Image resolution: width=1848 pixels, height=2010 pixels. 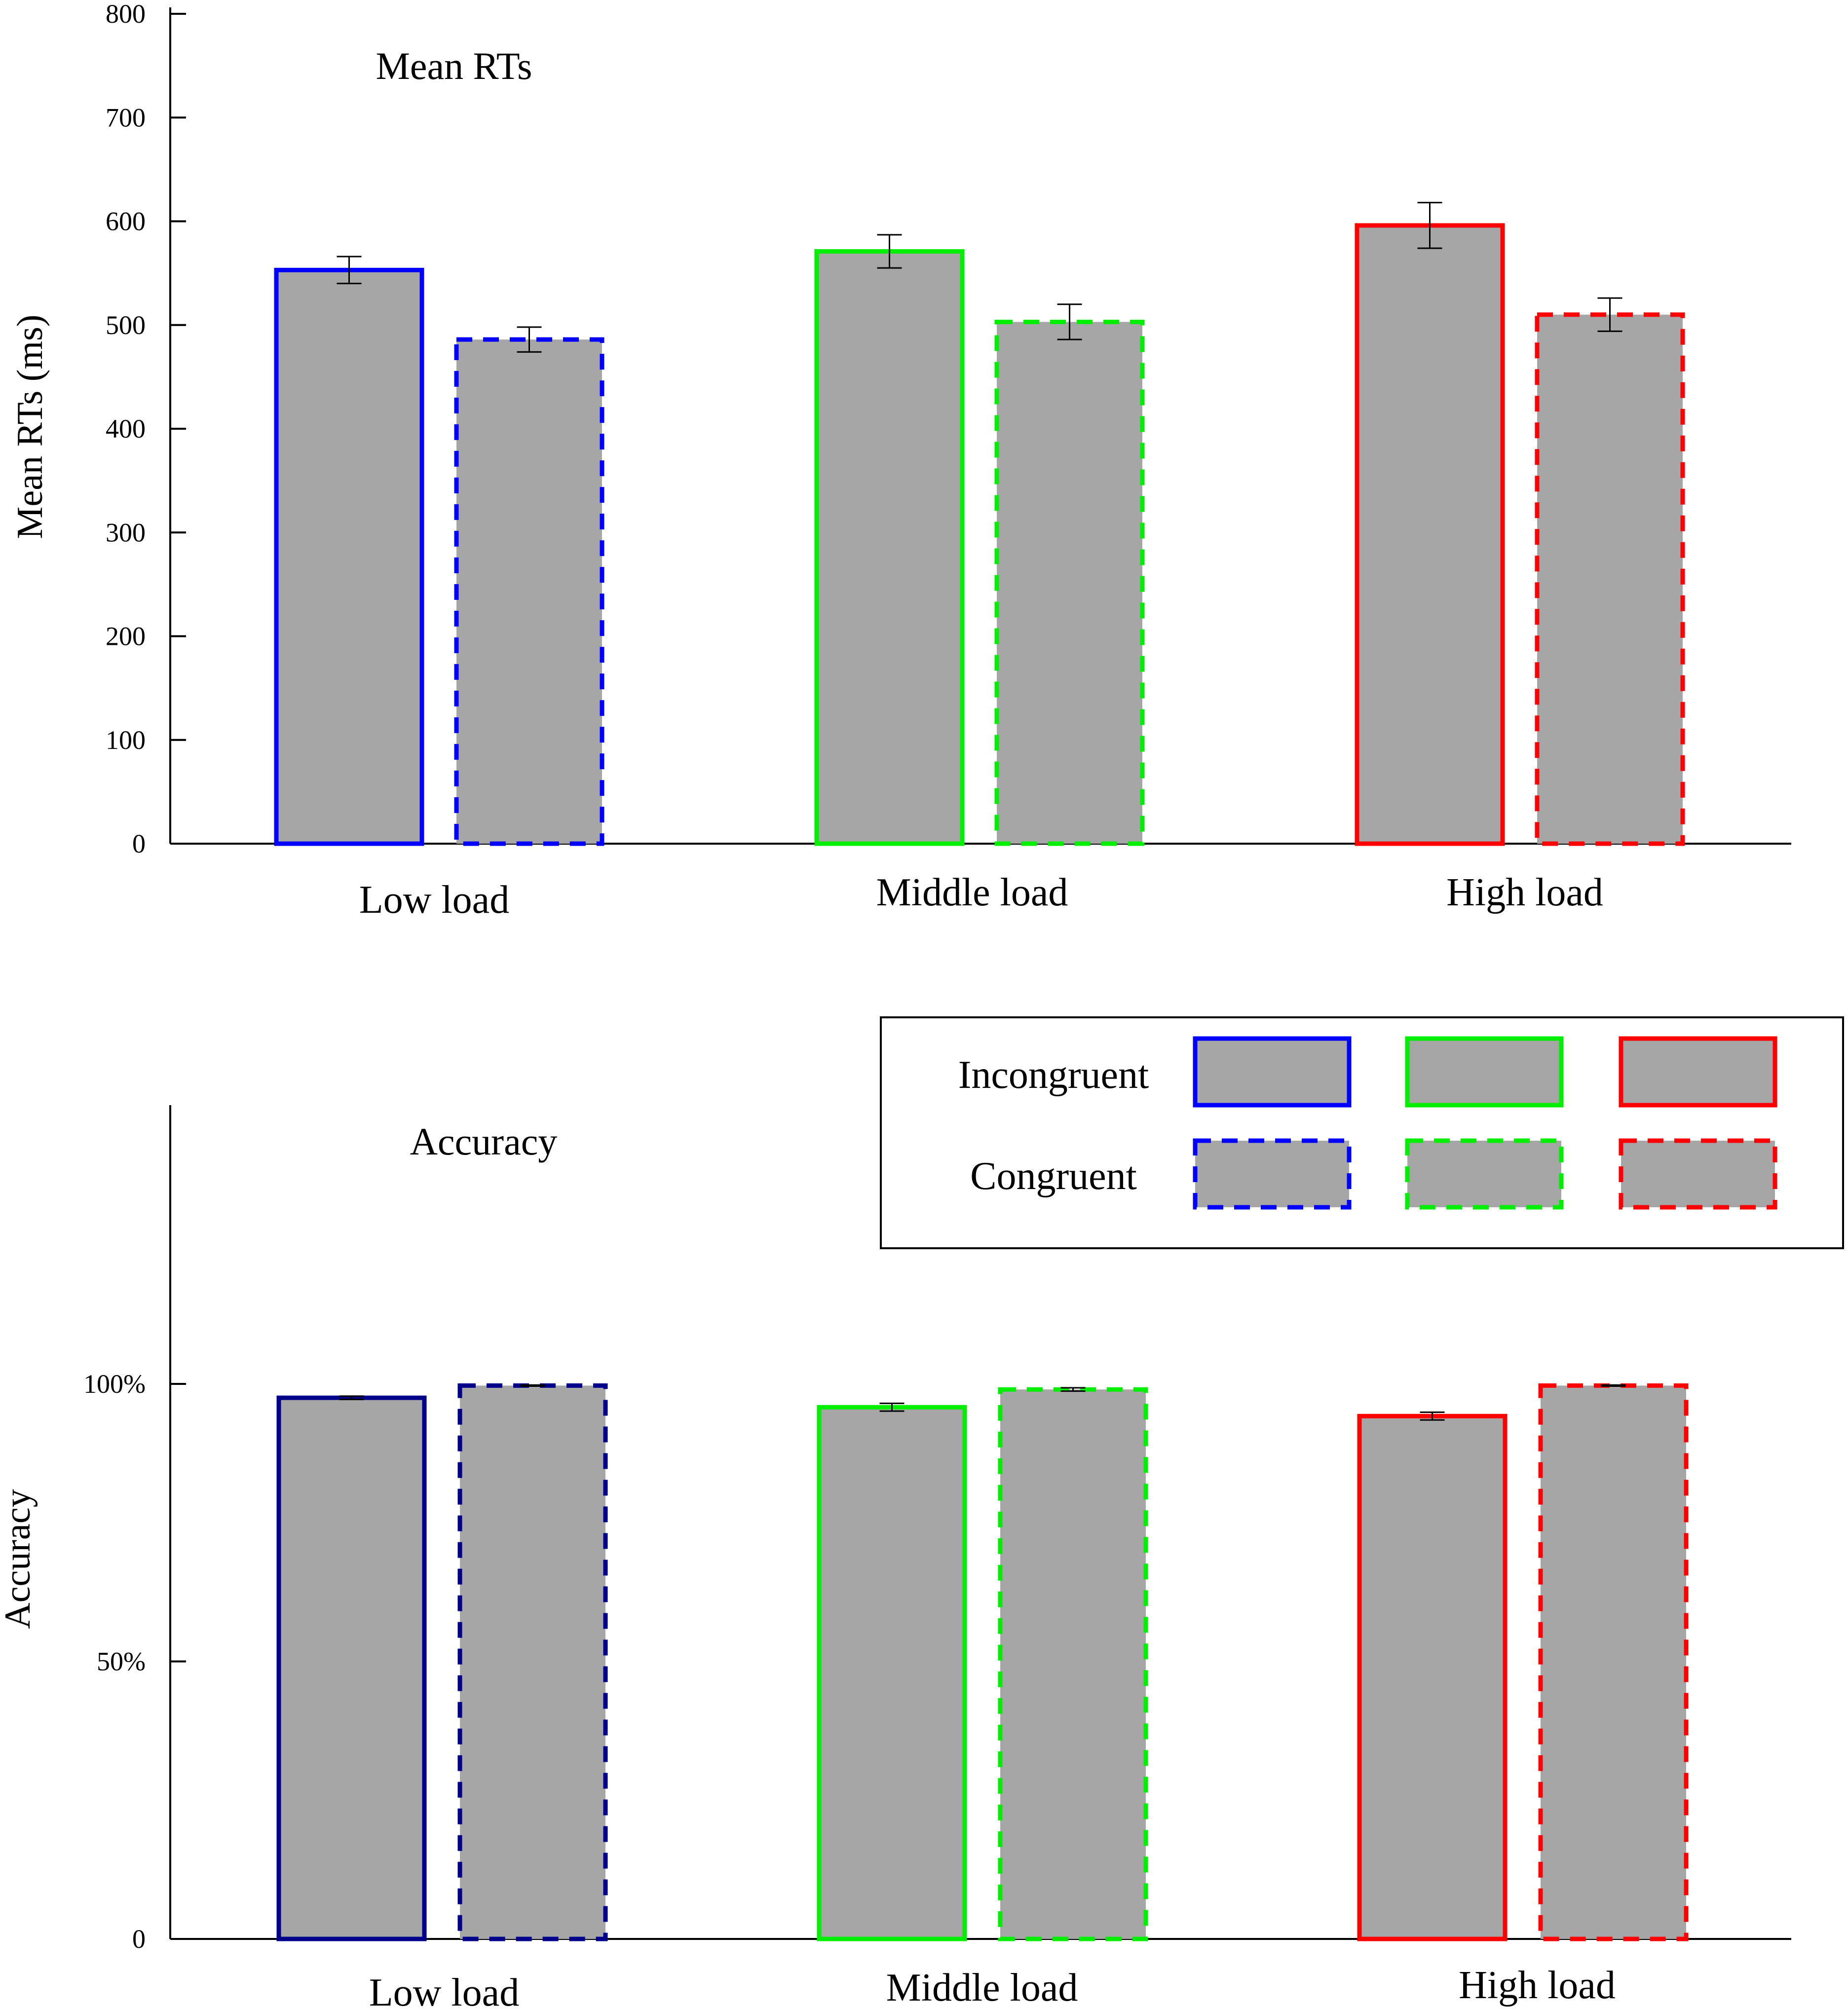 I want to click on y-tick-label: 700, so click(x=126, y=117).